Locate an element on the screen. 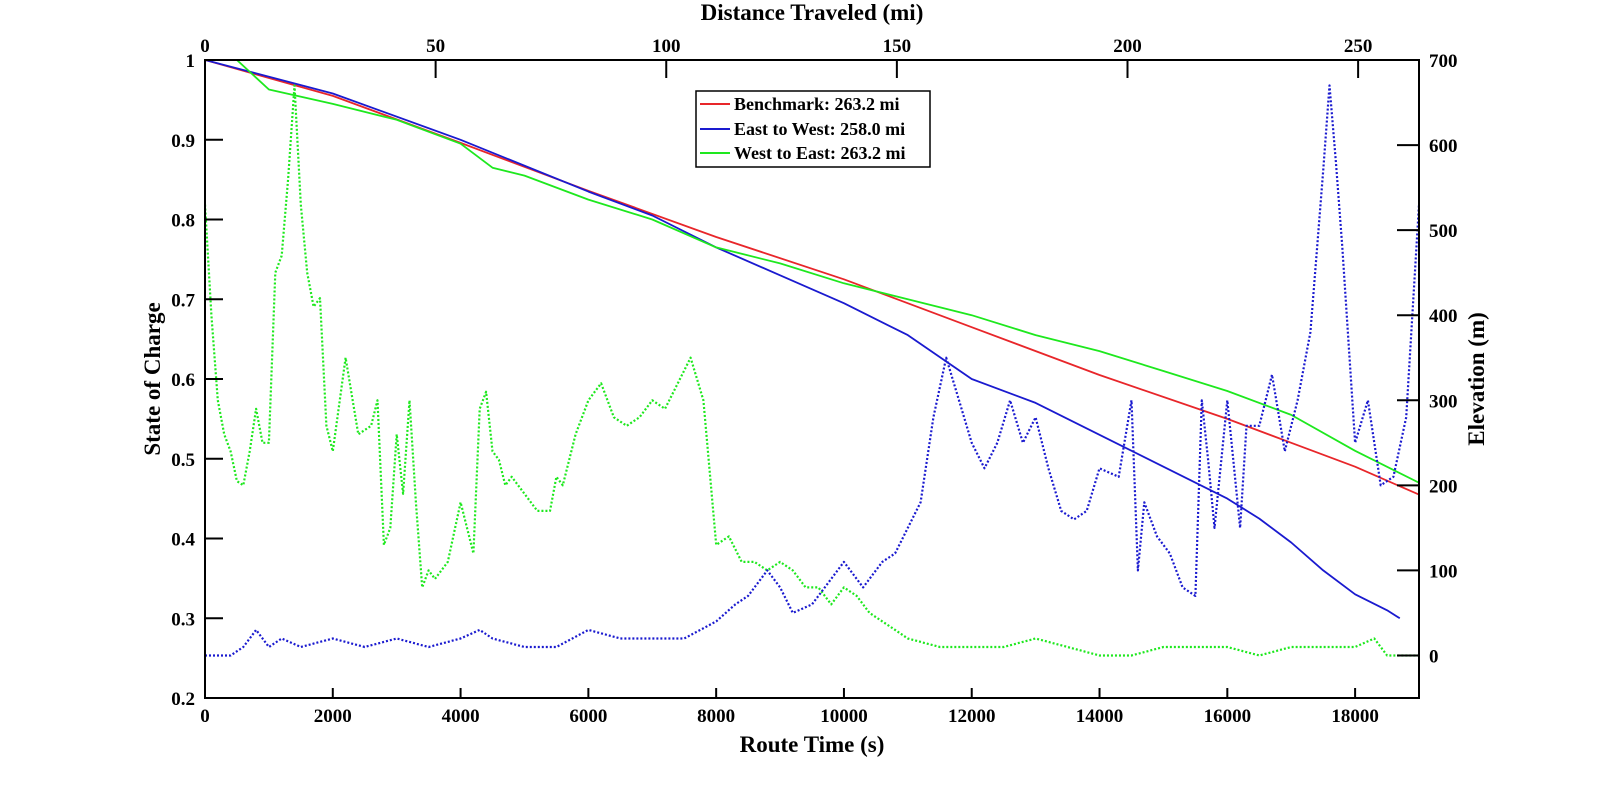 This screenshot has width=1600, height=805. x2-tick-label: 100 is located at coordinates (666, 46).